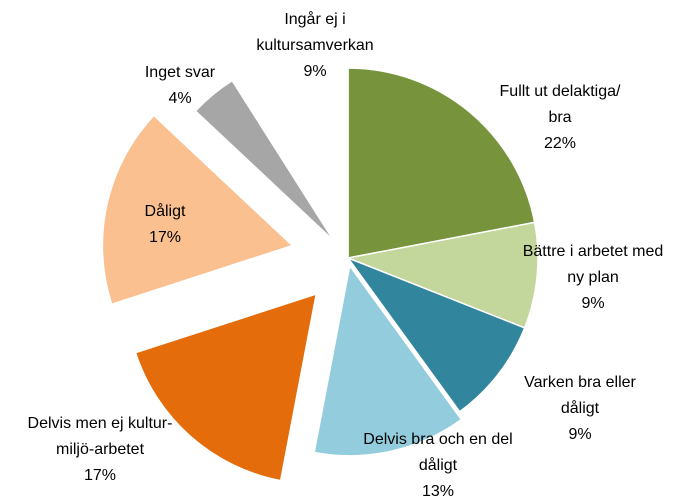 This screenshot has height=498, width=680. What do you see at coordinates (437, 452) in the screenshot?
I see `slice-label: Delvis bra och en del dåligt` at bounding box center [437, 452].